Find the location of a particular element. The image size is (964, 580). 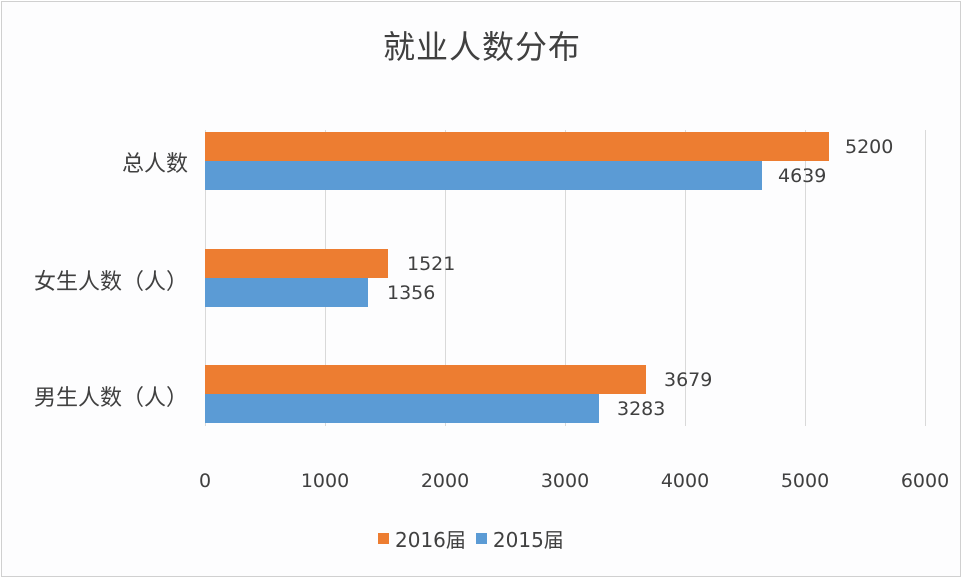

x-tick: 0 is located at coordinates (205, 481).